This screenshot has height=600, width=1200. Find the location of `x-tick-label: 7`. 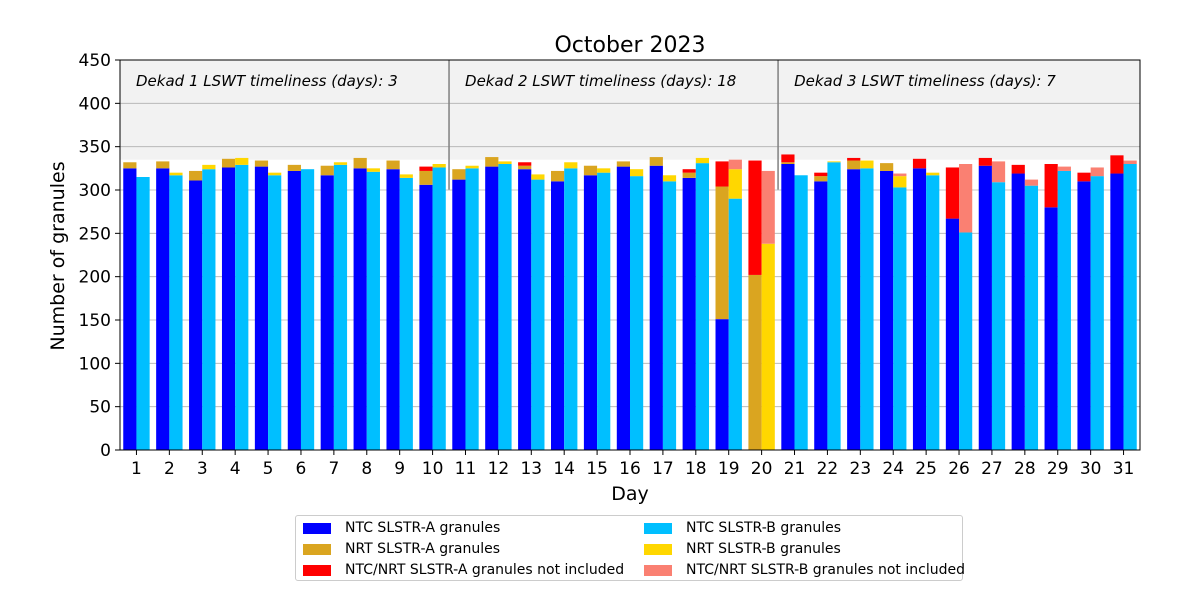

x-tick-label: 7 is located at coordinates (333, 469).